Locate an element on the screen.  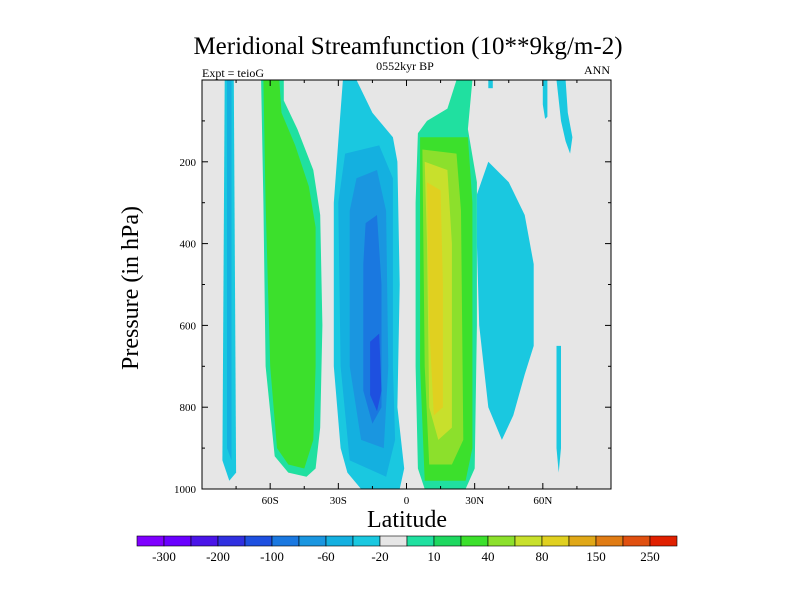
colorbar-label: 10 is located at coordinates (434, 556).